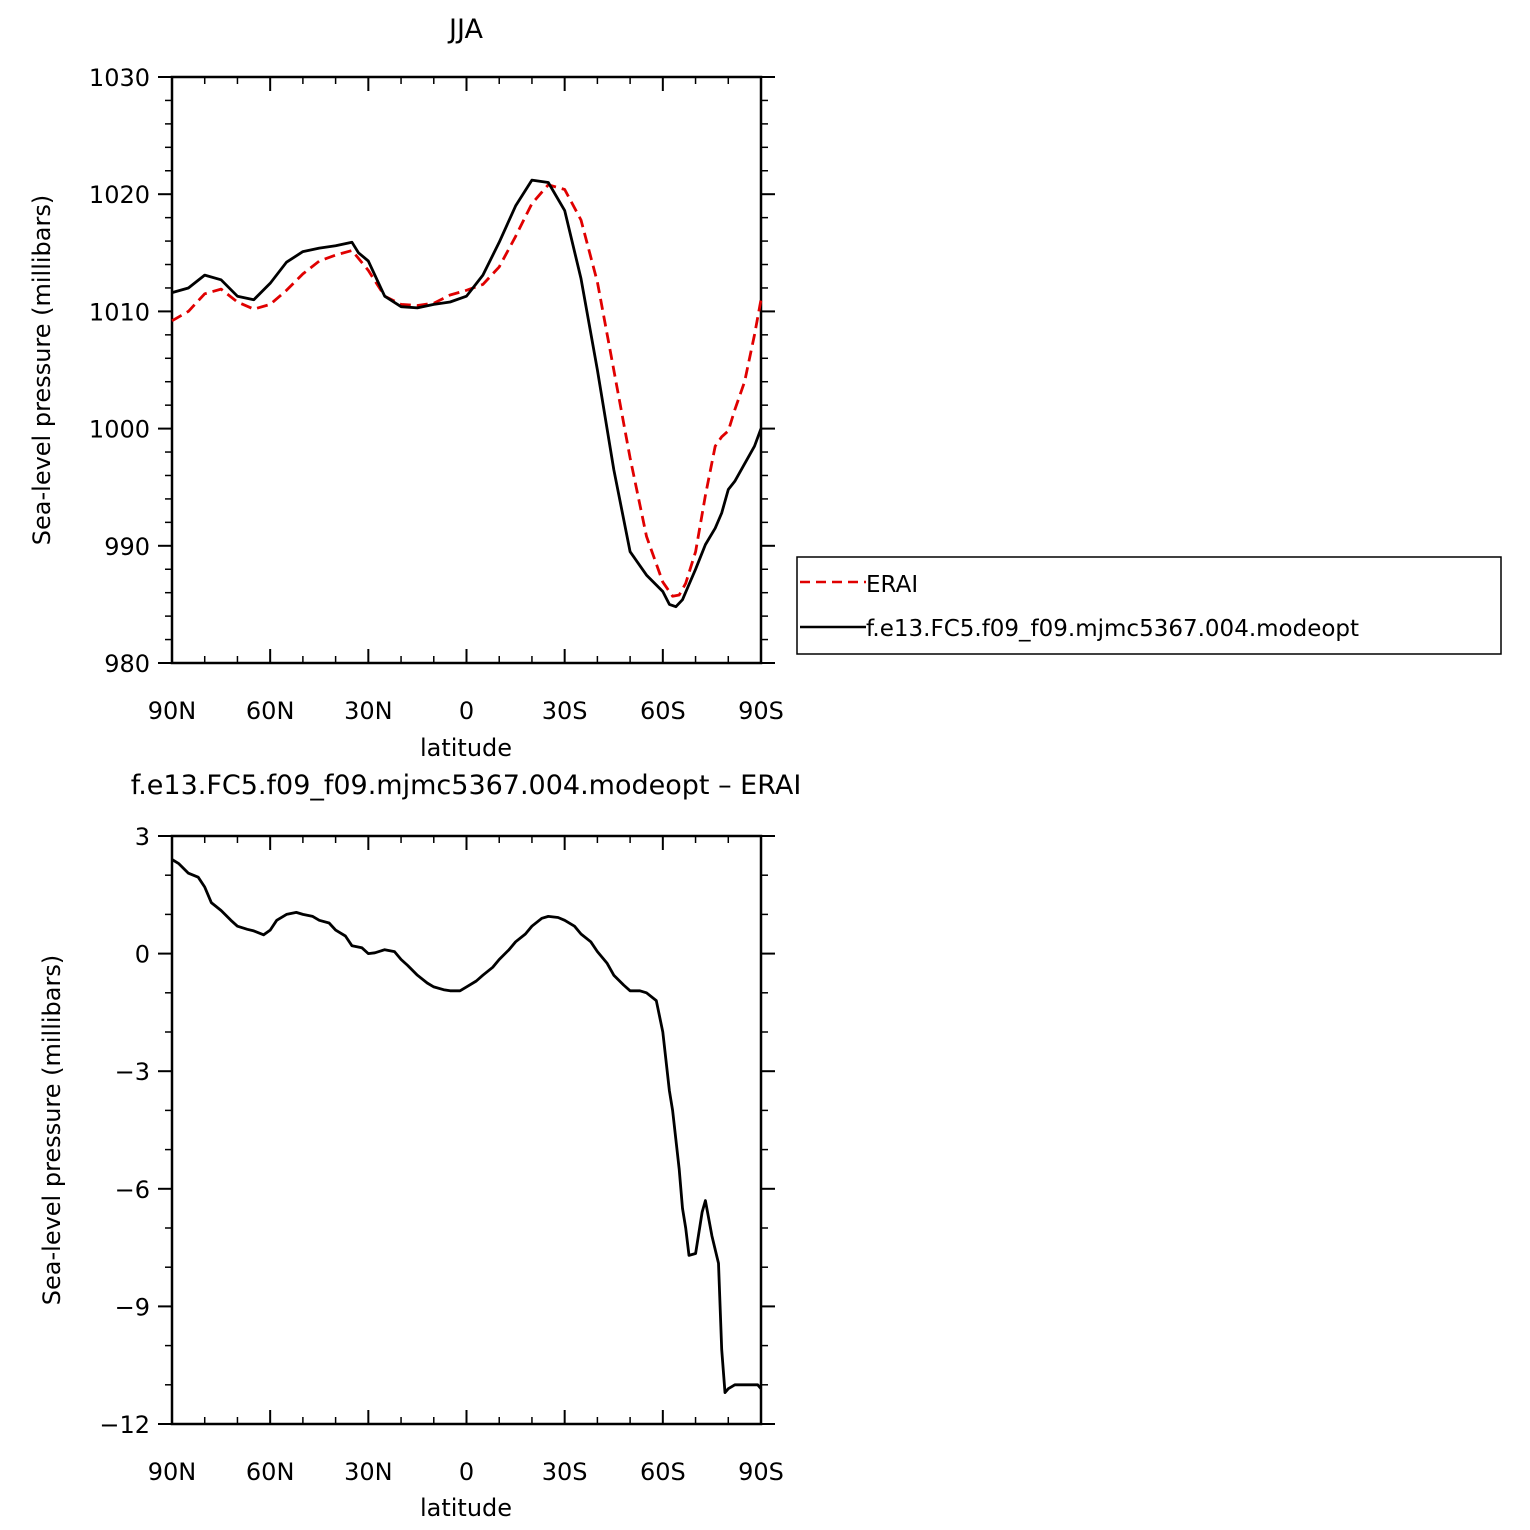 This screenshot has height=1530, width=1530. What do you see at coordinates (127, 547) in the screenshot?
I see `y-tick-label: 990` at bounding box center [127, 547].